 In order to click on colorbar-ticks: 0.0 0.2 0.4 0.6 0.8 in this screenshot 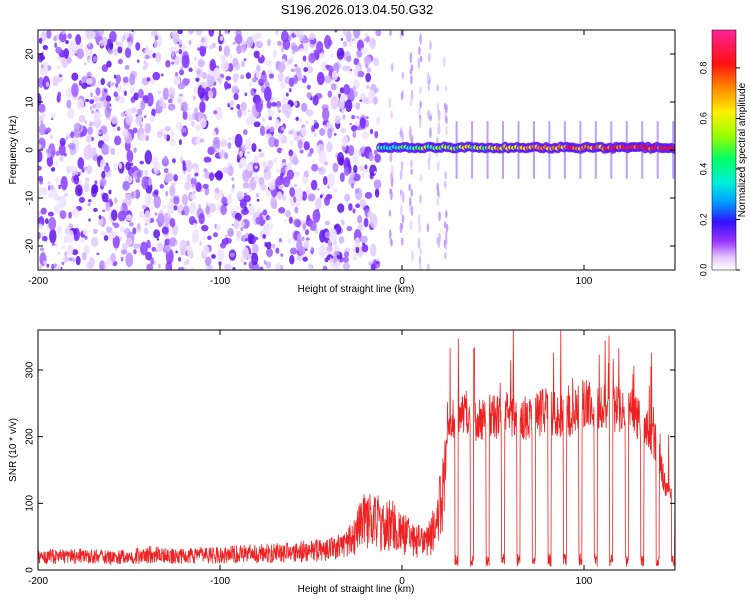, I will do `click(719, 169)`.